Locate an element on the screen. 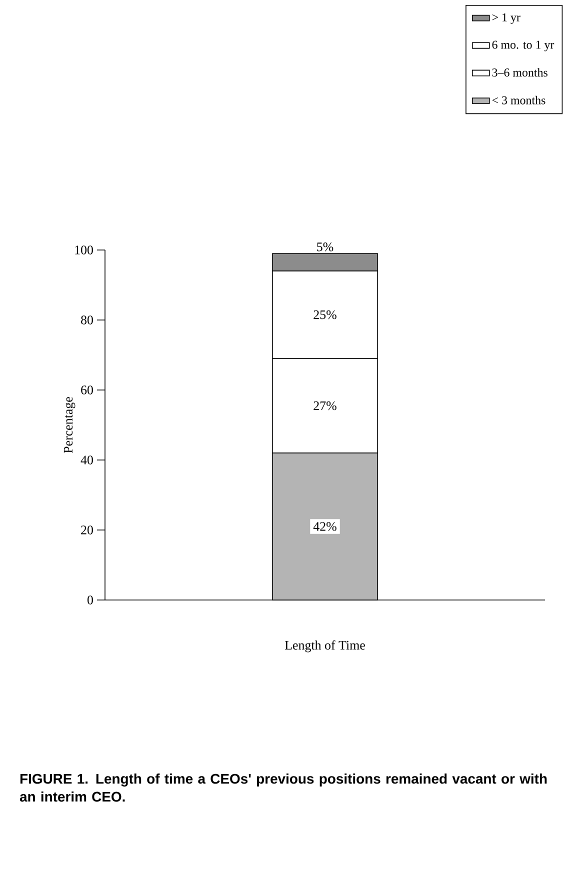 This screenshot has height=874, width=571. y-tick-label: 100 is located at coordinates (84, 250).